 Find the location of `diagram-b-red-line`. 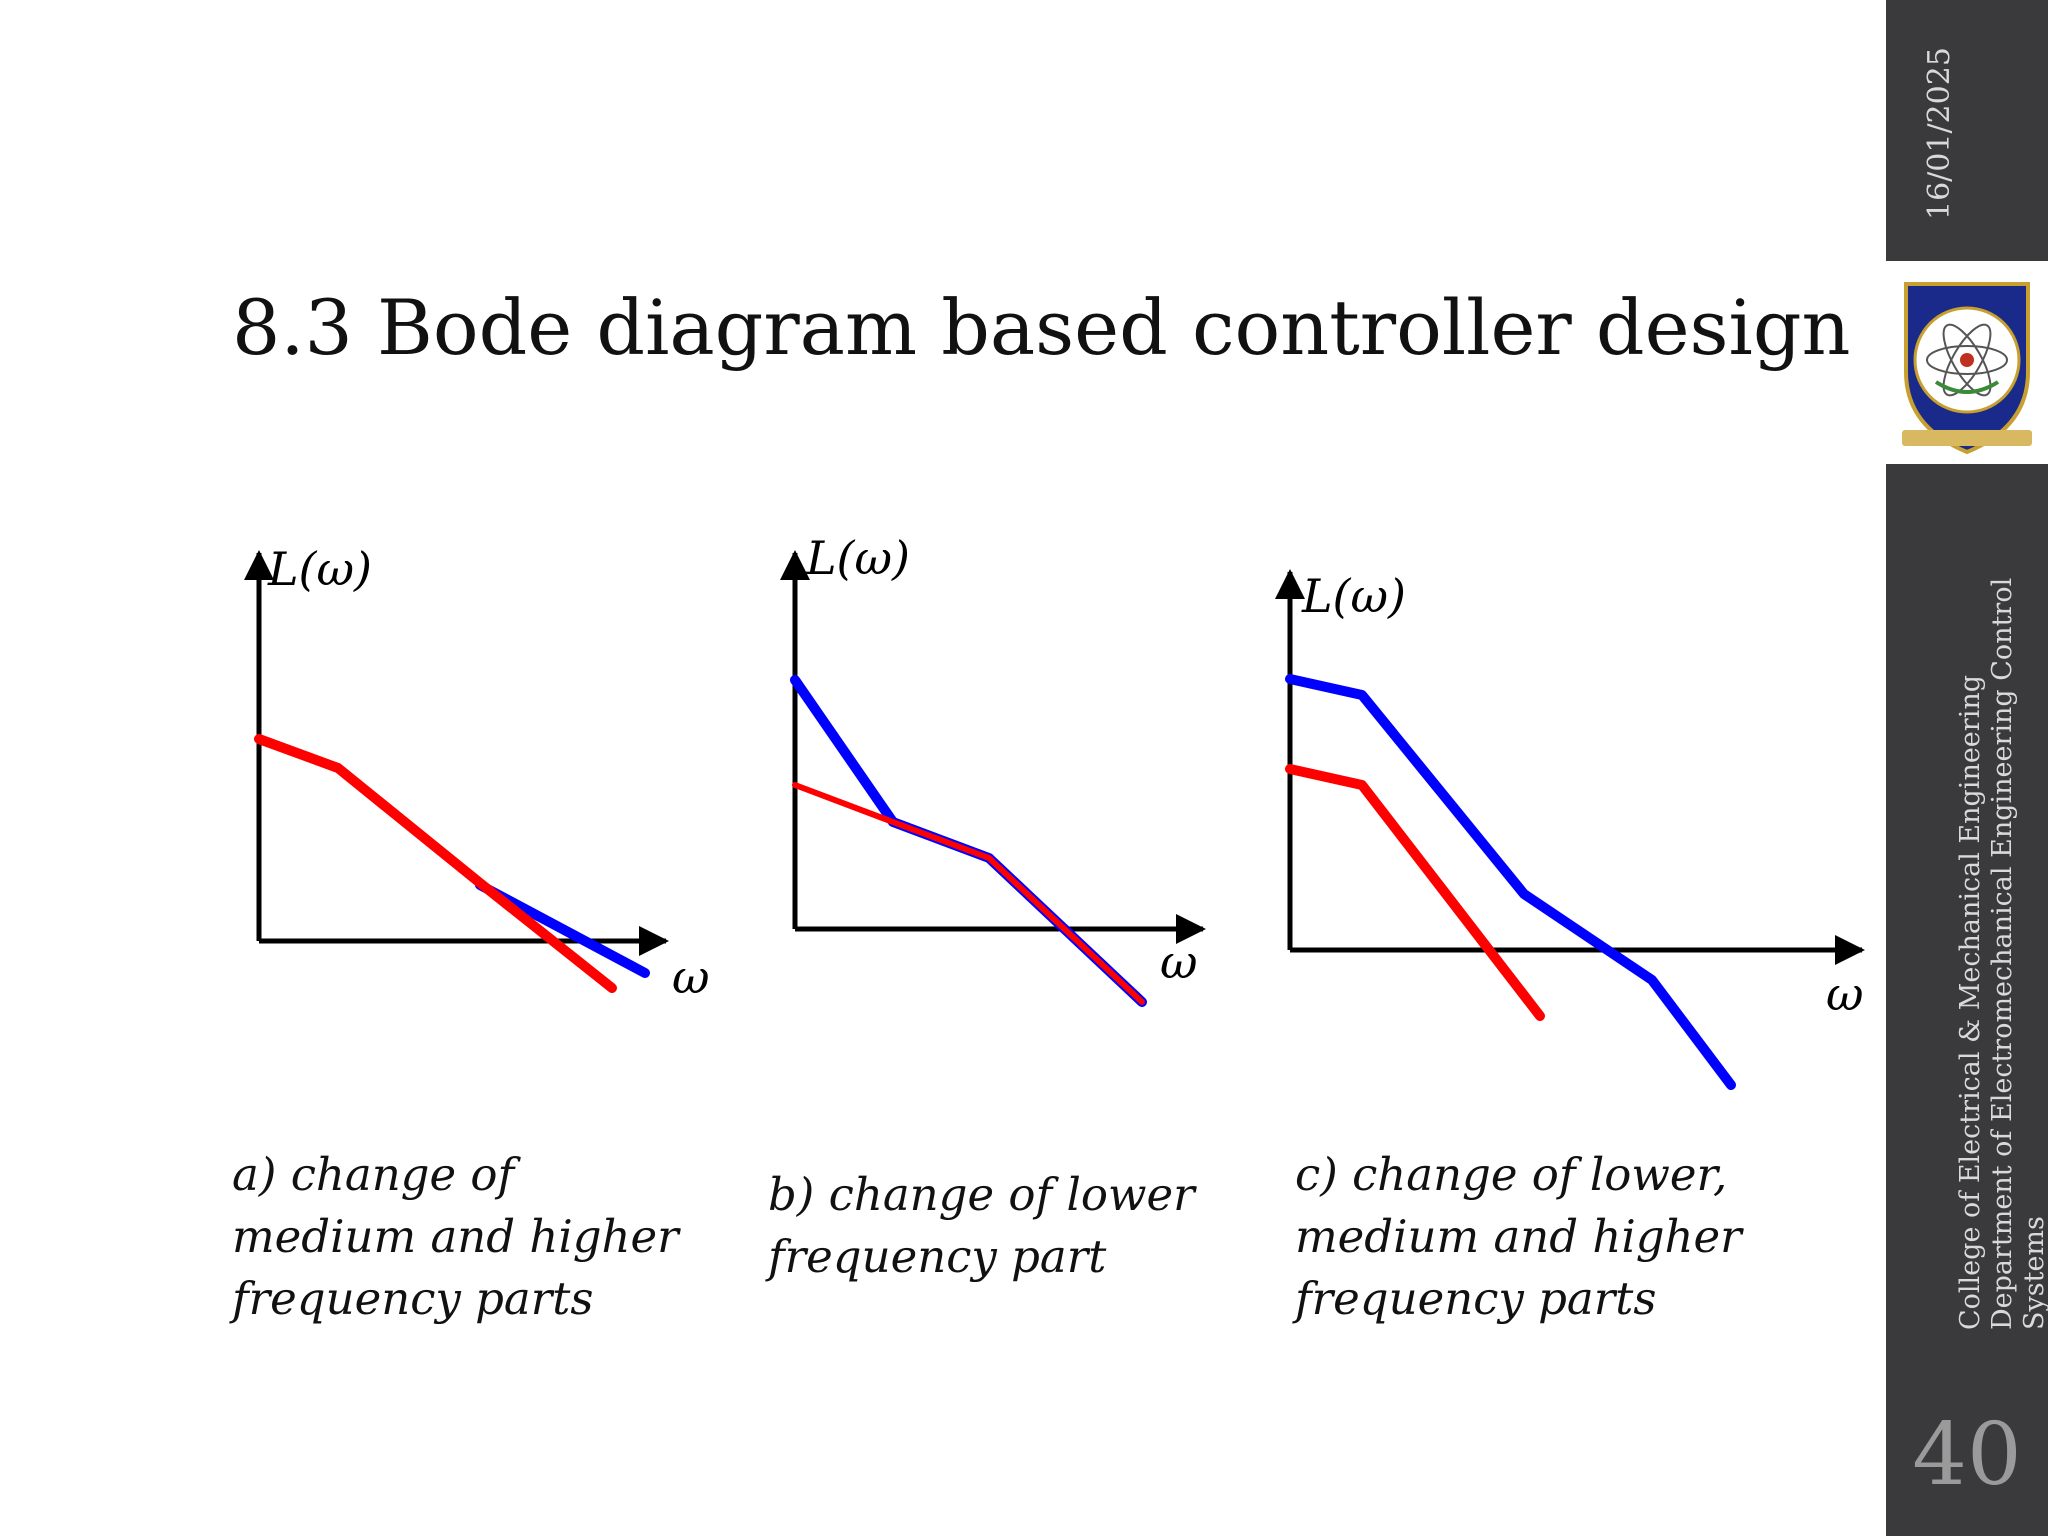

diagram-b-red-line is located at coordinates (968, 893).